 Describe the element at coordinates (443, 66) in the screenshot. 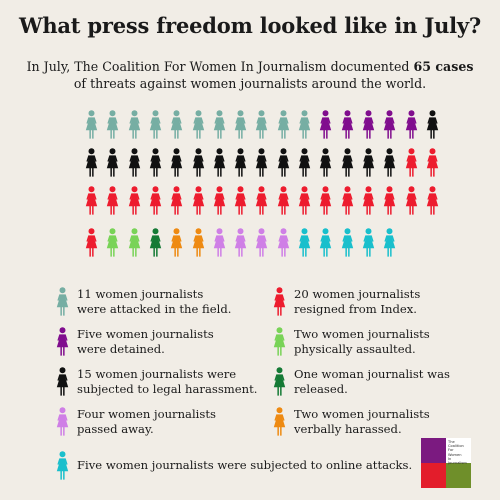

I see `case-count: 65 cases` at that location.